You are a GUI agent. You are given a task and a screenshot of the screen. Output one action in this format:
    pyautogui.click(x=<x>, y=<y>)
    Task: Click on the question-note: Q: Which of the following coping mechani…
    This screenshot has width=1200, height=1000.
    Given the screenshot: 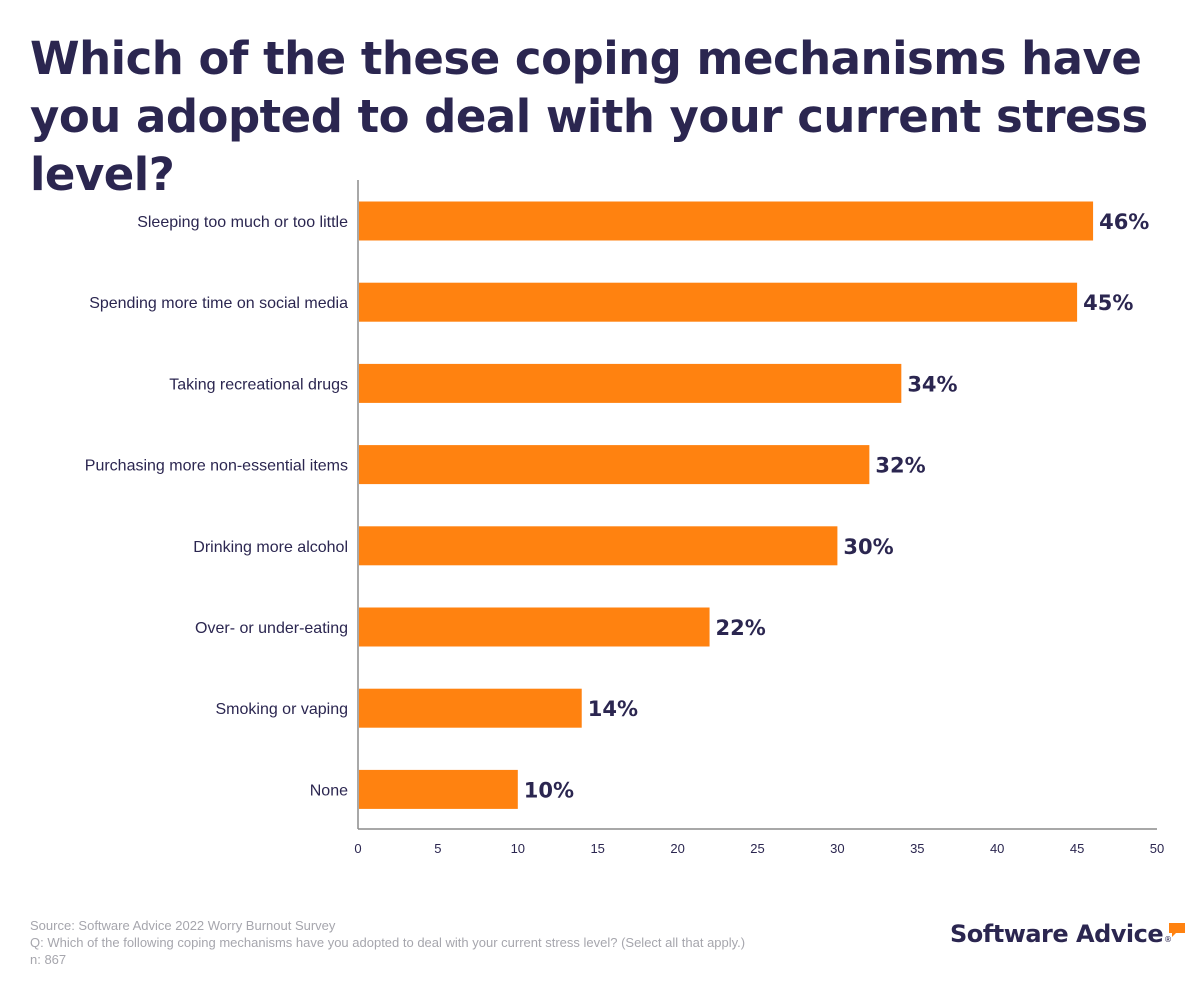 What is the action you would take?
    pyautogui.click(x=388, y=942)
    